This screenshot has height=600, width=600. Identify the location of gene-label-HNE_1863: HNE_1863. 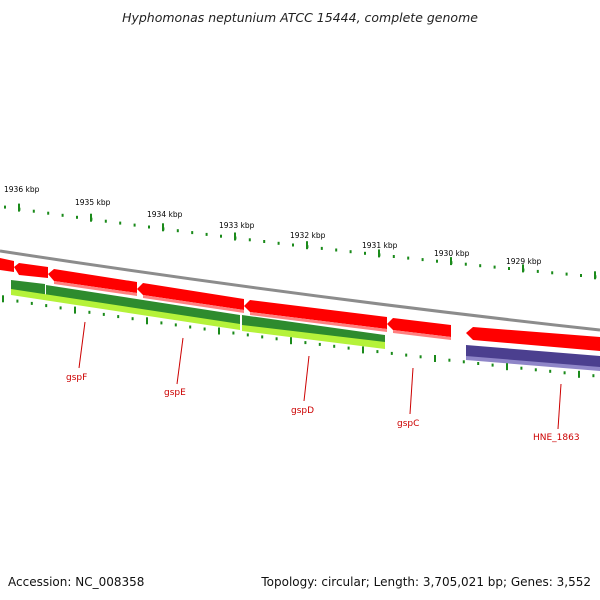
(556, 438).